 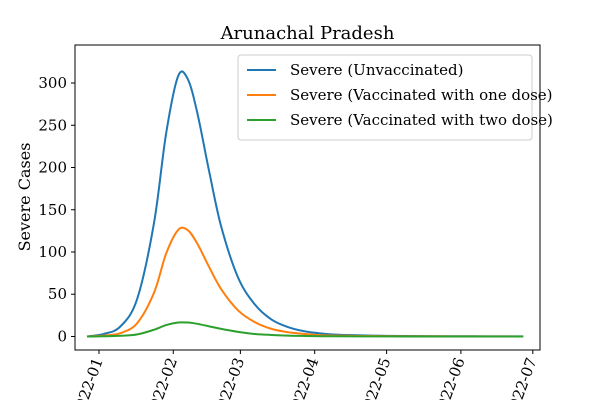 What do you see at coordinates (52, 125) in the screenshot?
I see `y-tick-label: 250` at bounding box center [52, 125].